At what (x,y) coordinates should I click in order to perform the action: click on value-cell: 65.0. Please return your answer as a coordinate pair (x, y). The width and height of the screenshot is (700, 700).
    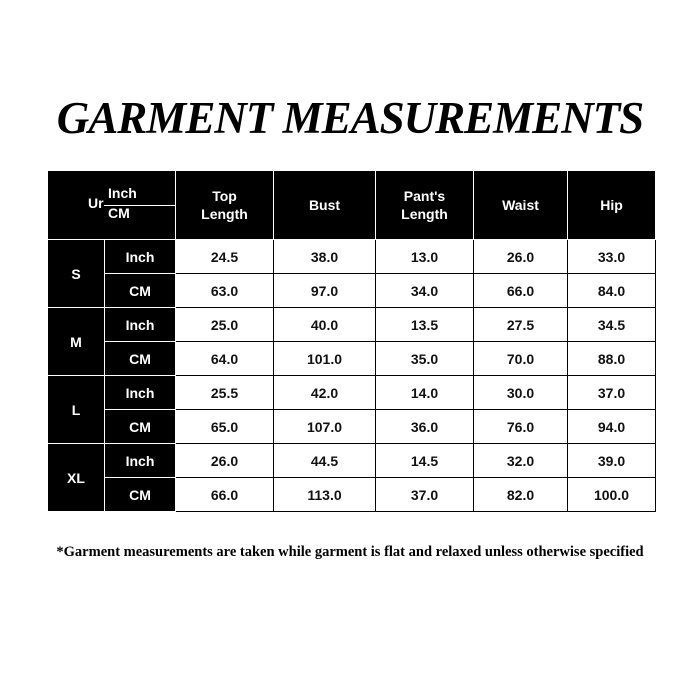
    Looking at the image, I should click on (224, 426).